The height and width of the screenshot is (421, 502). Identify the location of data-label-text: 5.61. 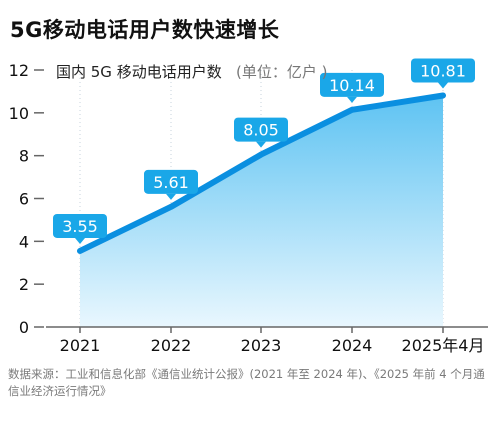
(171, 182).